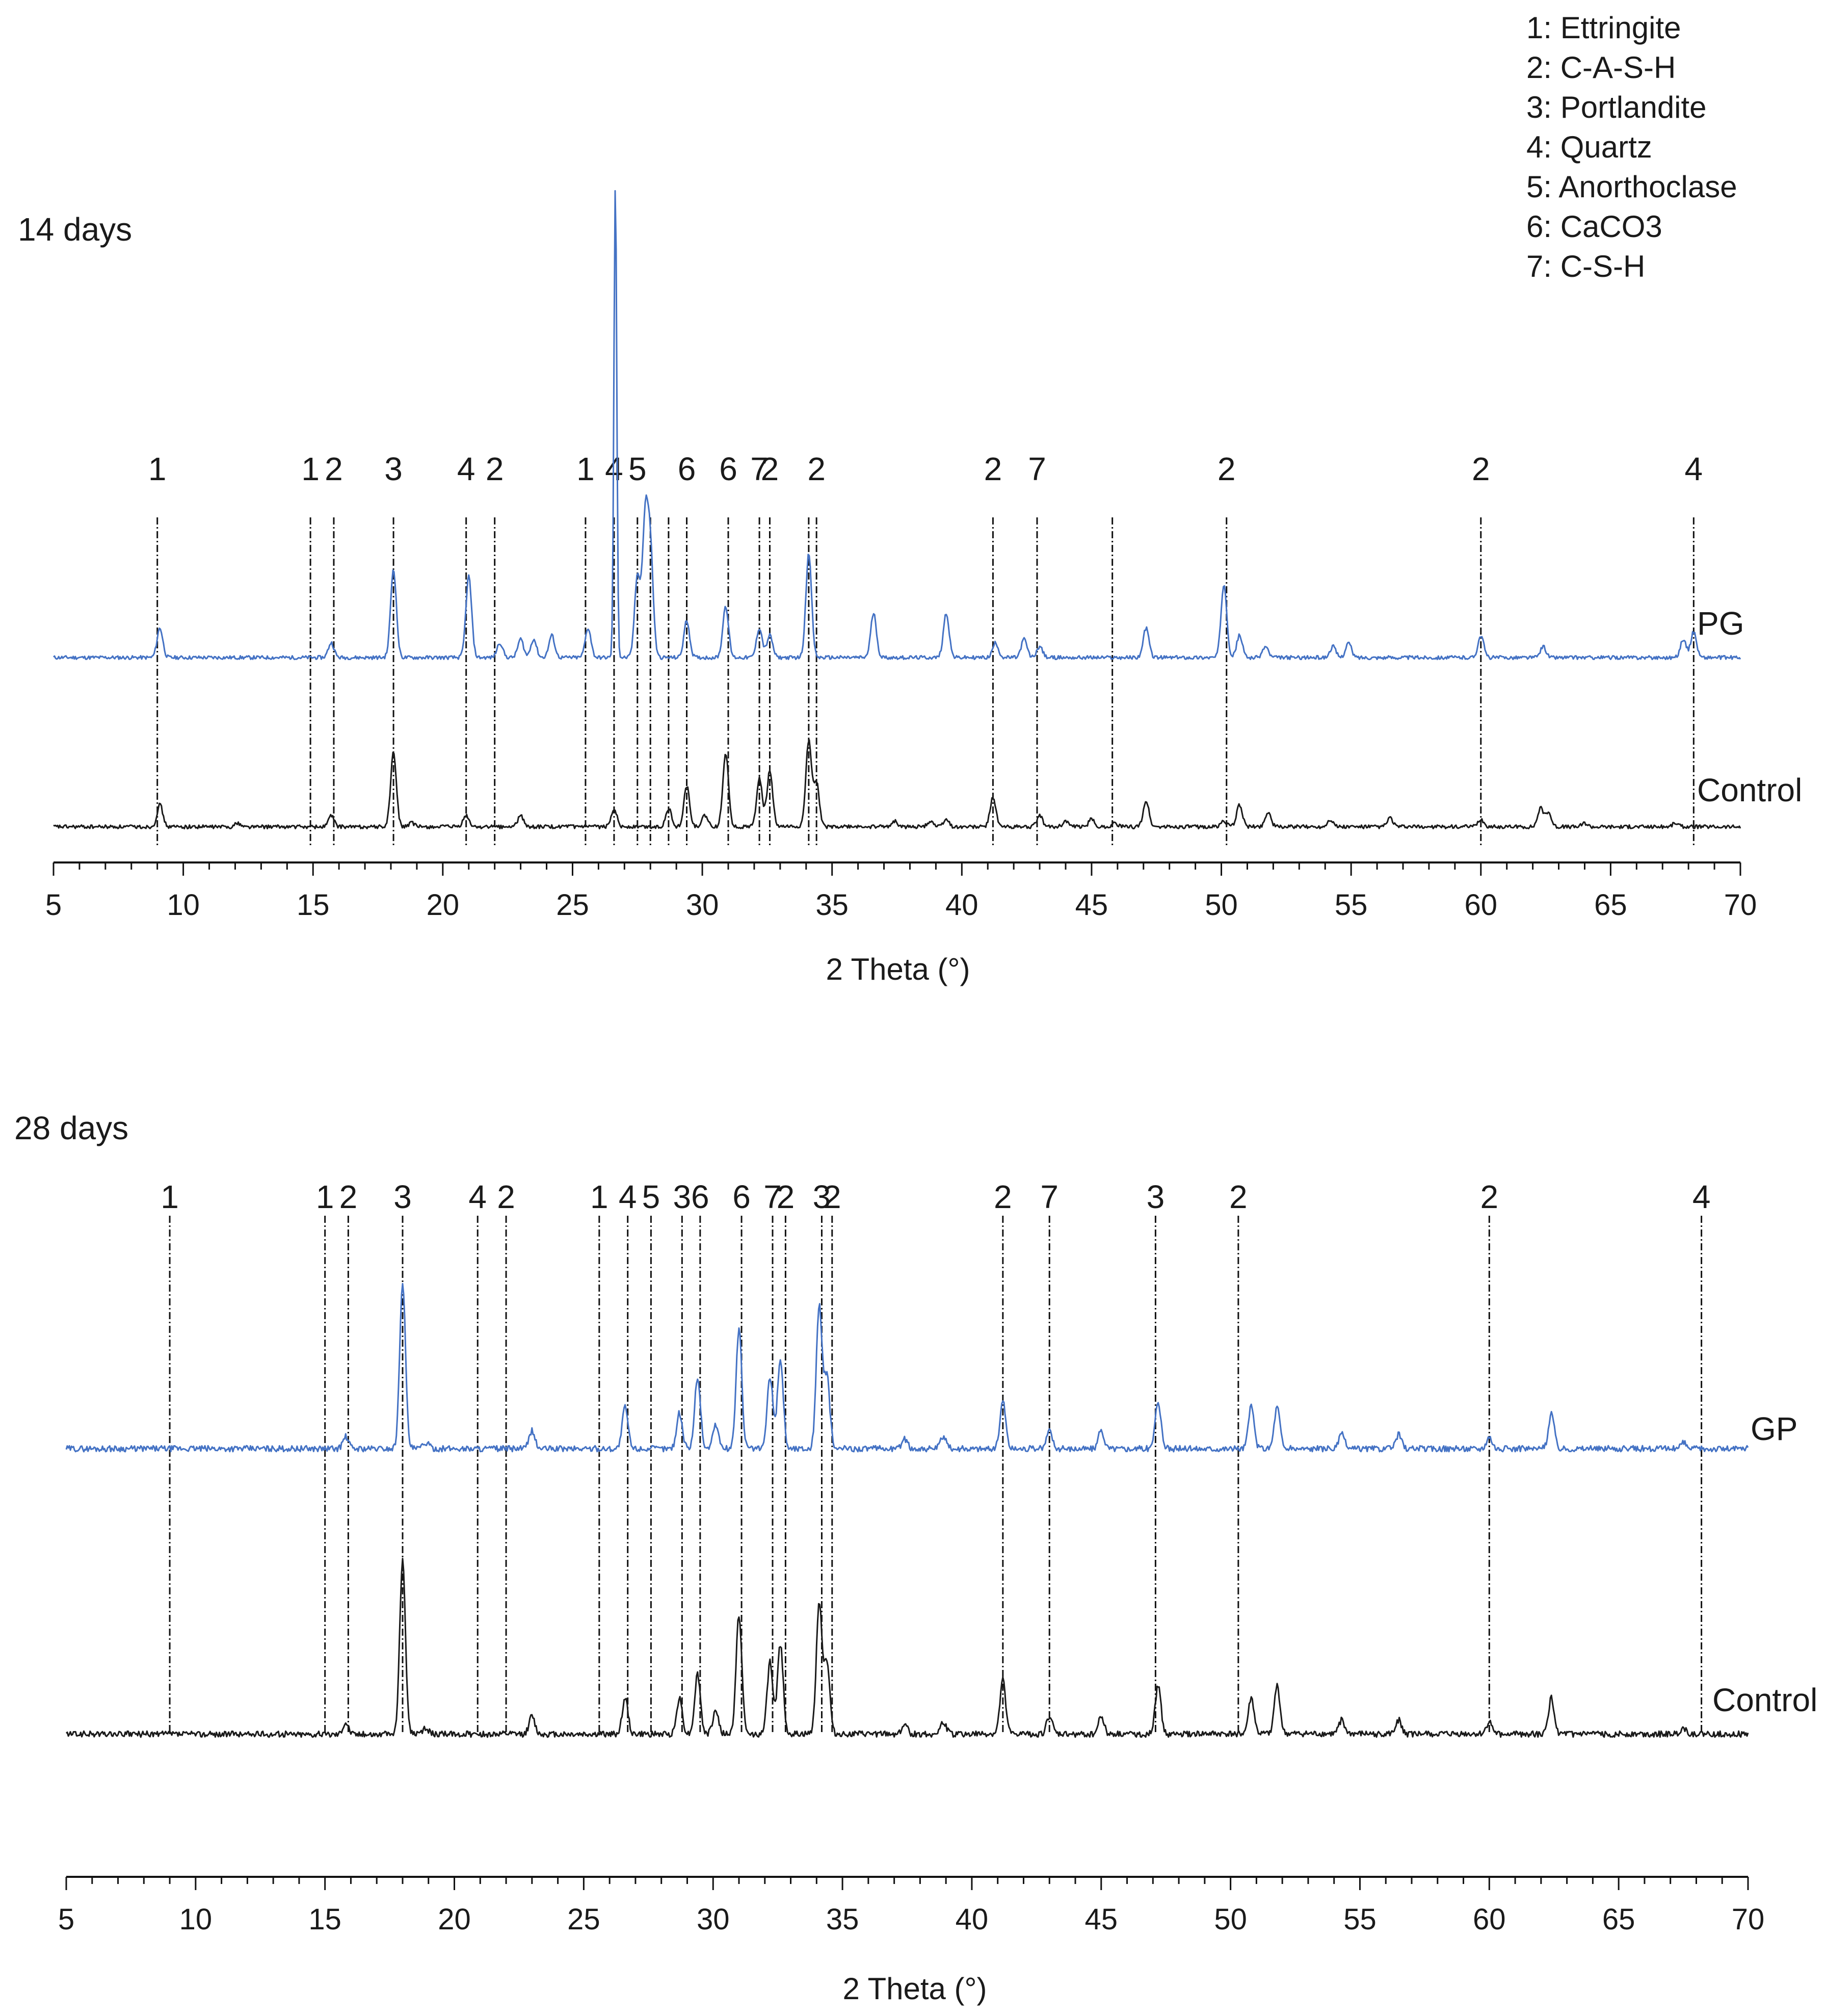 This screenshot has width=1826, height=2016. I want to click on legend-entry: 3: Portlandite, so click(1616, 107).